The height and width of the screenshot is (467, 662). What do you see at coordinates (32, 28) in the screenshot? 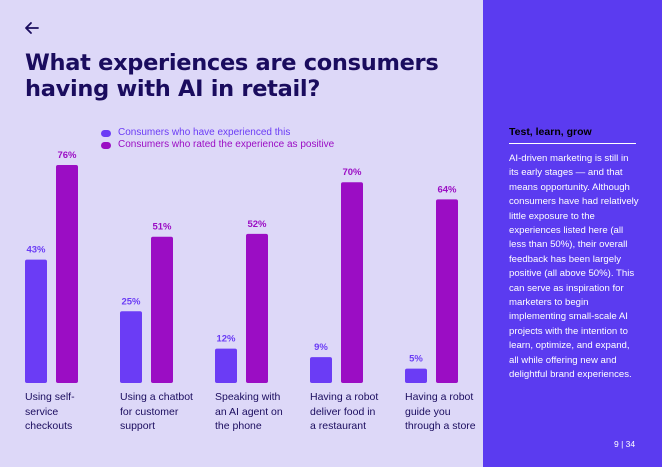
I see `arrow-left-icon` at bounding box center [32, 28].